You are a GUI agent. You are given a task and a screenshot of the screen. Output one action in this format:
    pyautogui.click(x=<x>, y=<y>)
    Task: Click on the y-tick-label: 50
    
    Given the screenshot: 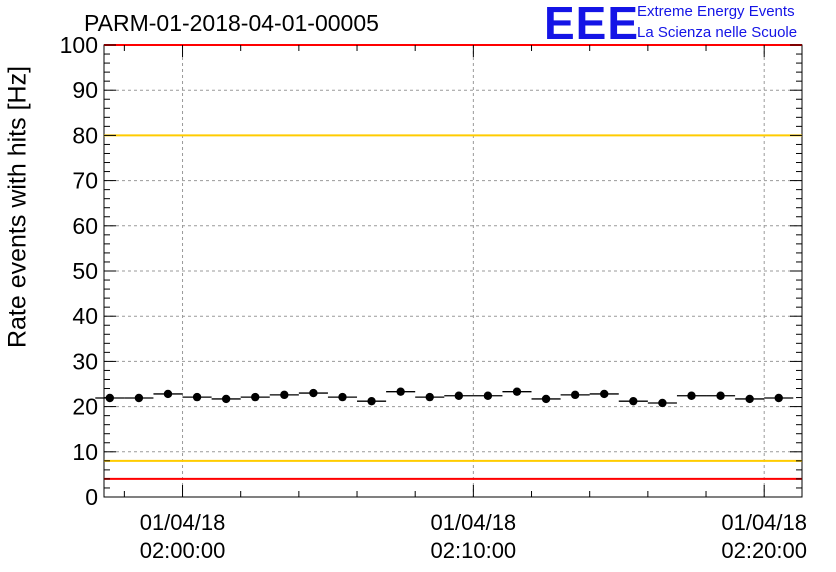 What is the action you would take?
    pyautogui.click(x=85, y=271)
    